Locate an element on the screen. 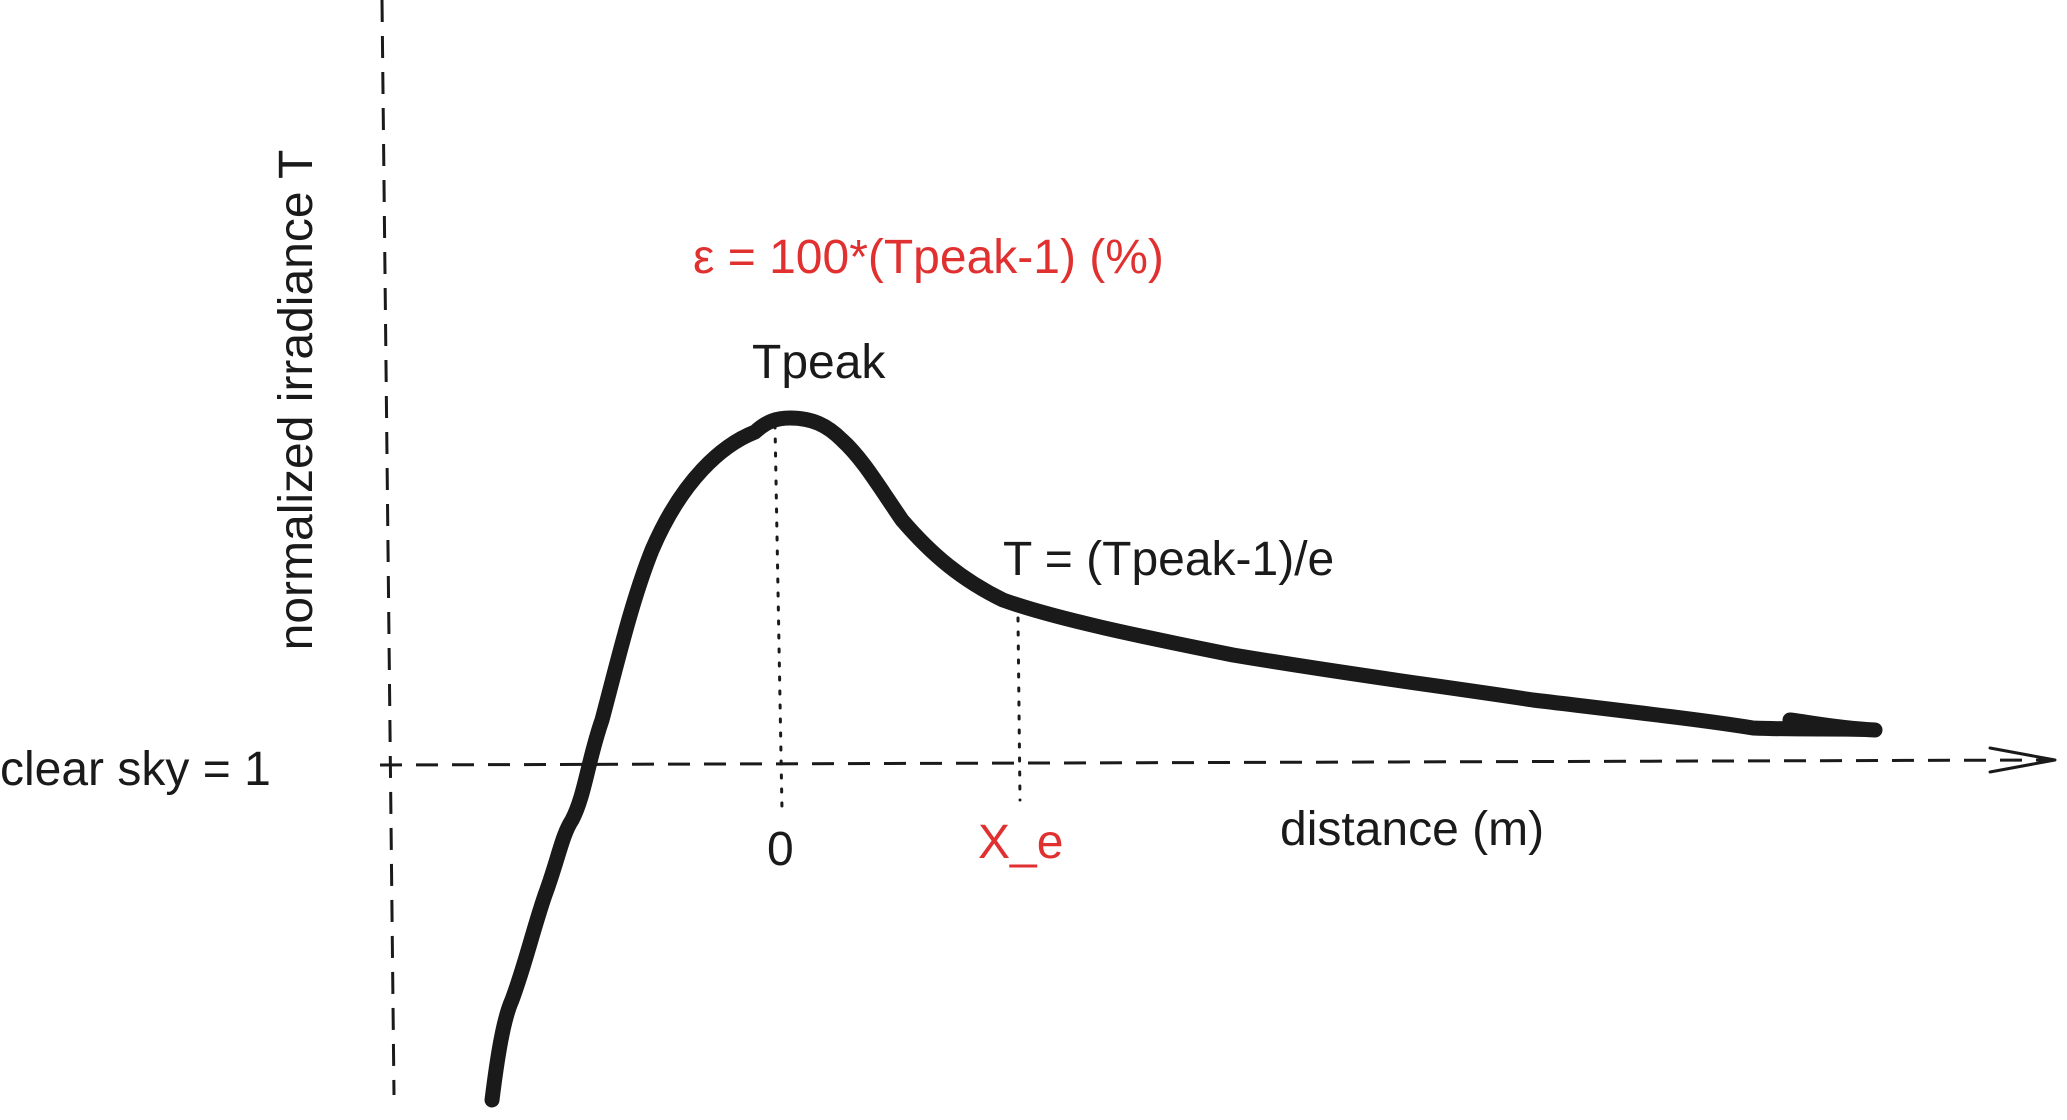 The width and height of the screenshot is (2067, 1120). x-zero-tick-label: 0 is located at coordinates (780, 849).